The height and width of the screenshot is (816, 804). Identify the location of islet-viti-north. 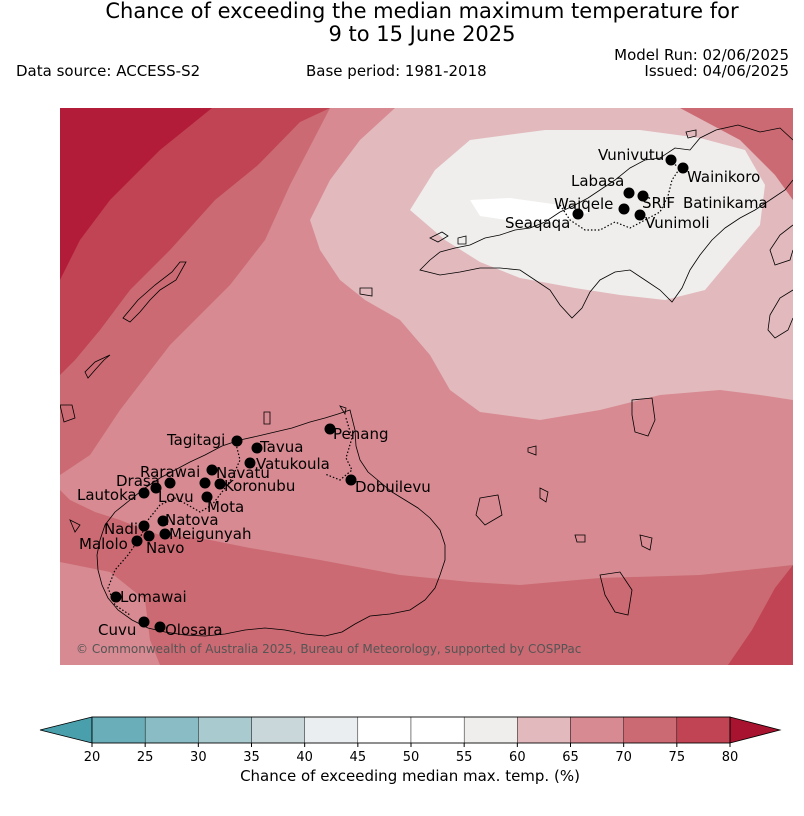
(267, 418).